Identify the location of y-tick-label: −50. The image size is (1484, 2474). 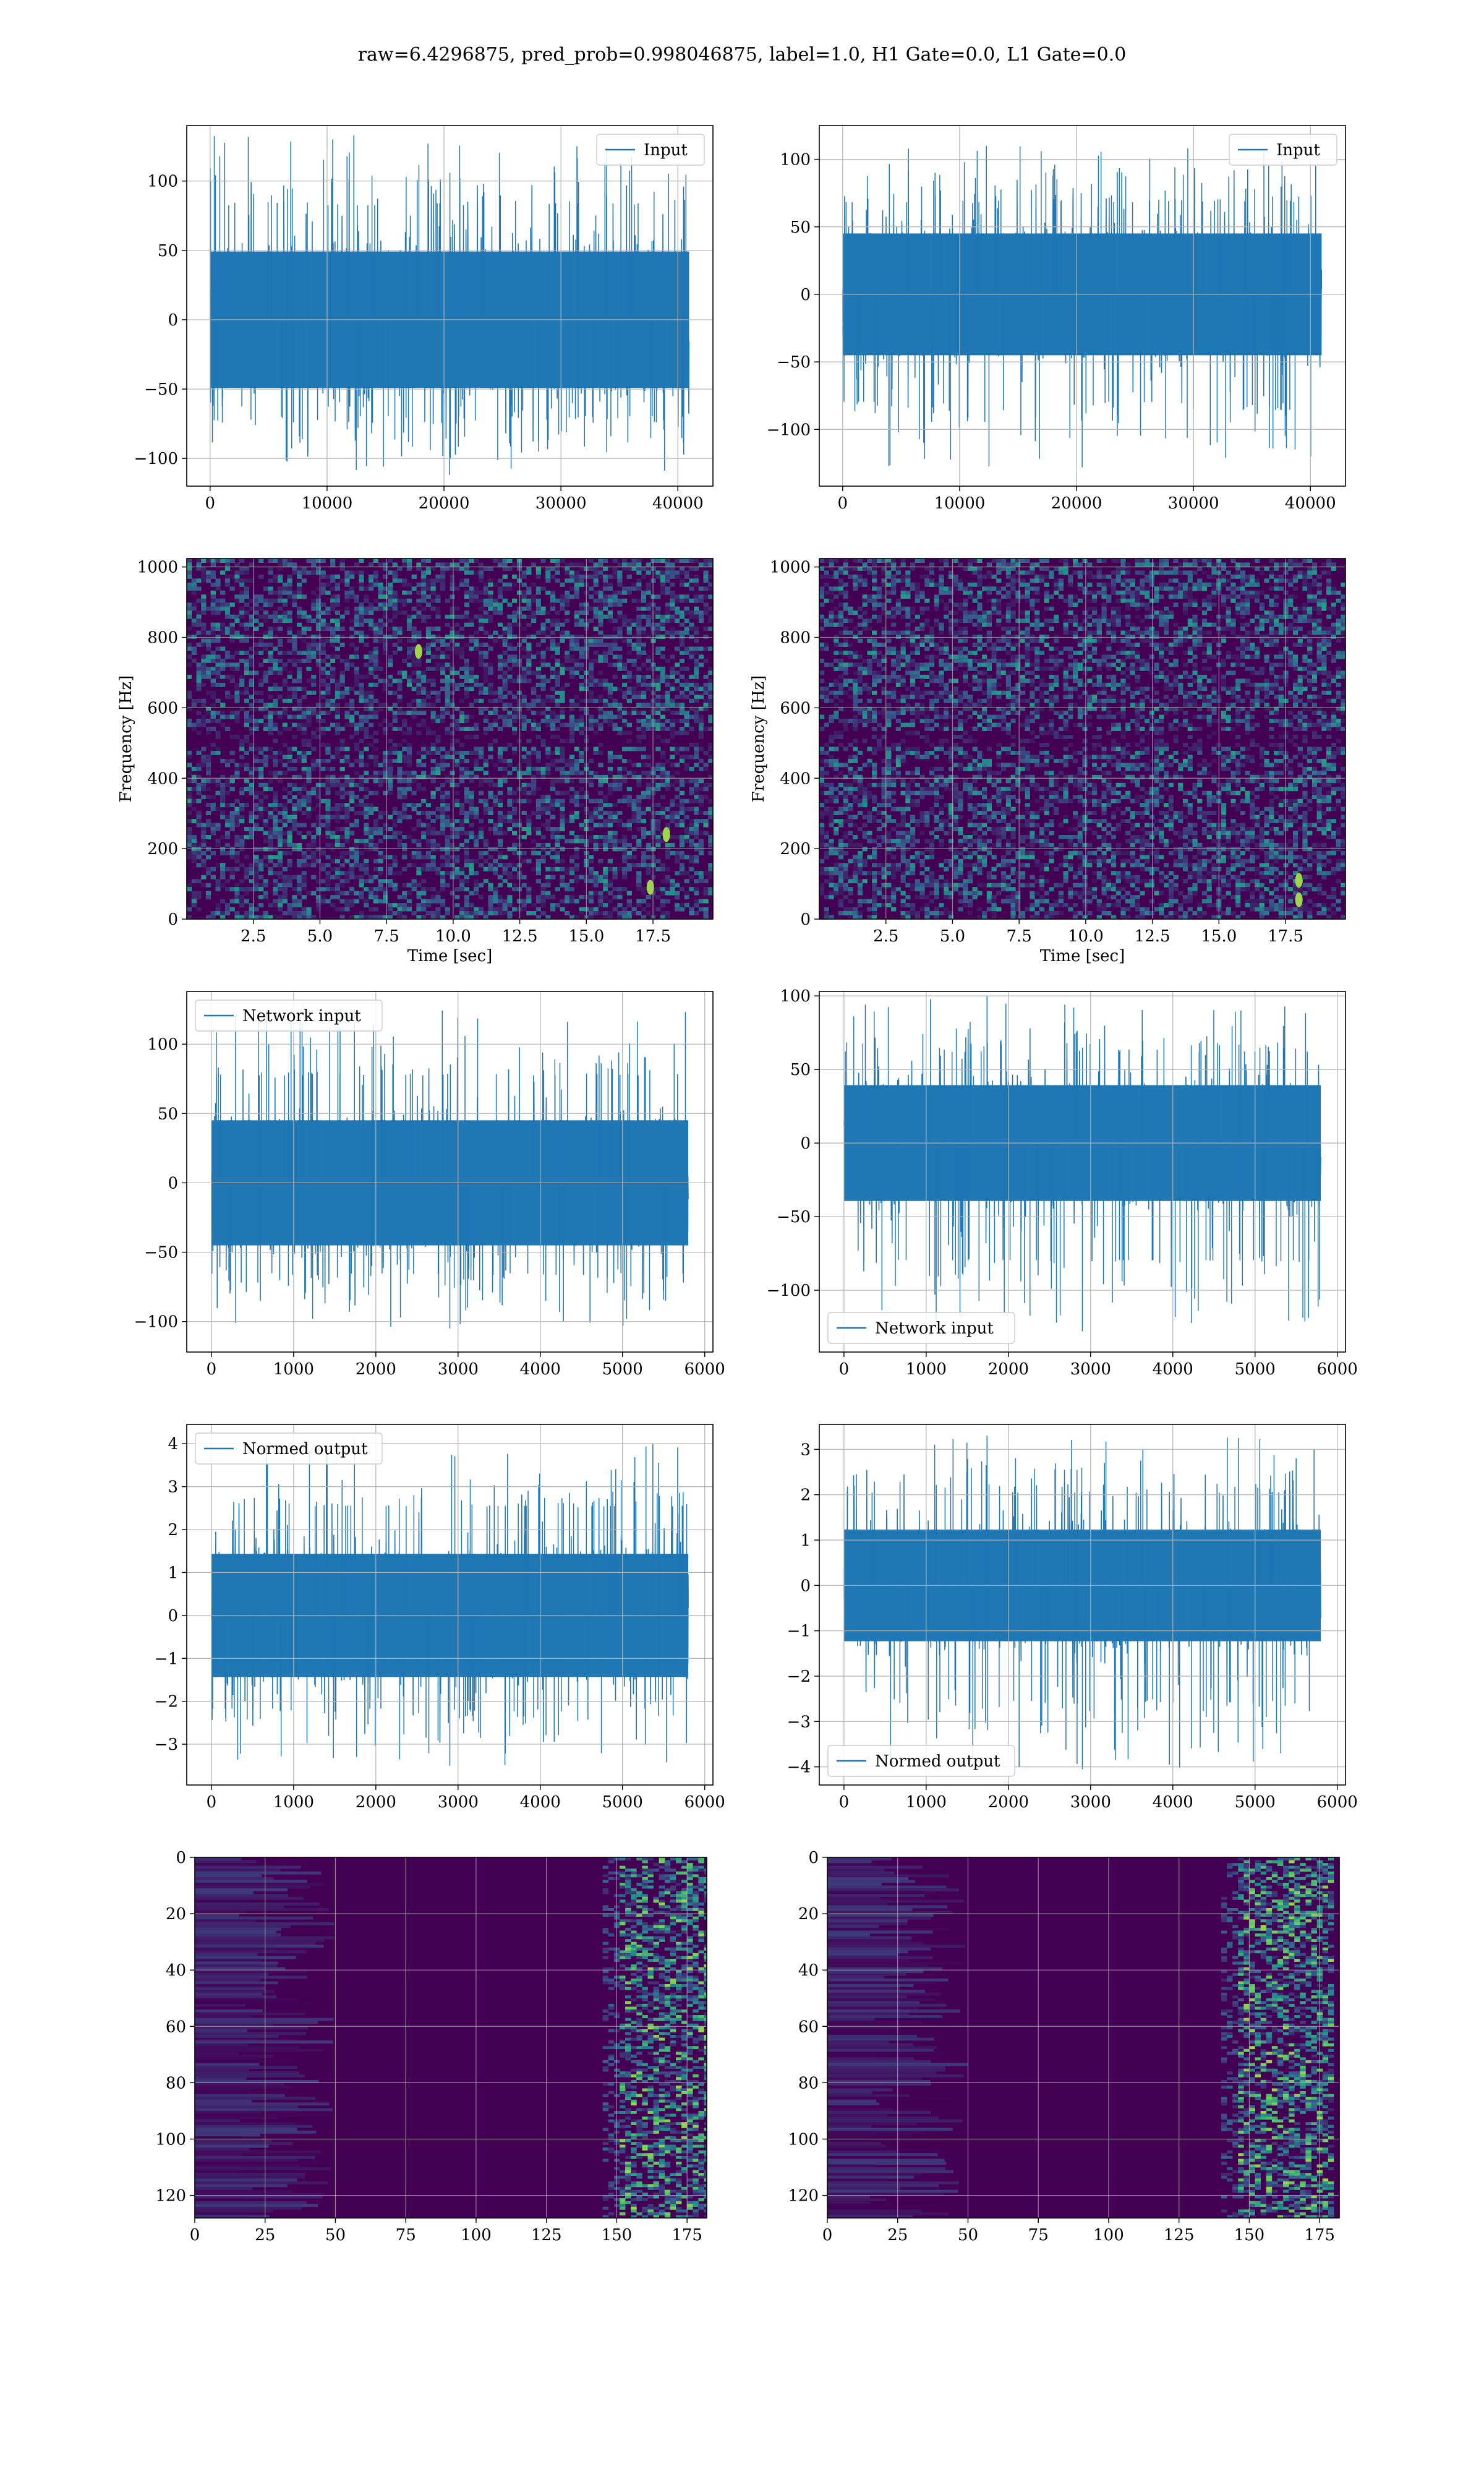
(161, 390).